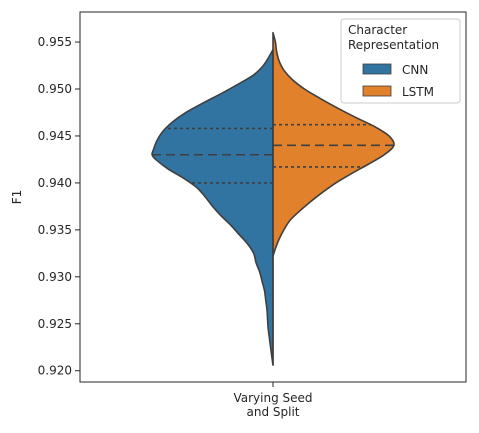  Describe the element at coordinates (377, 69) in the screenshot. I see `legend-swatch-cnn` at that location.